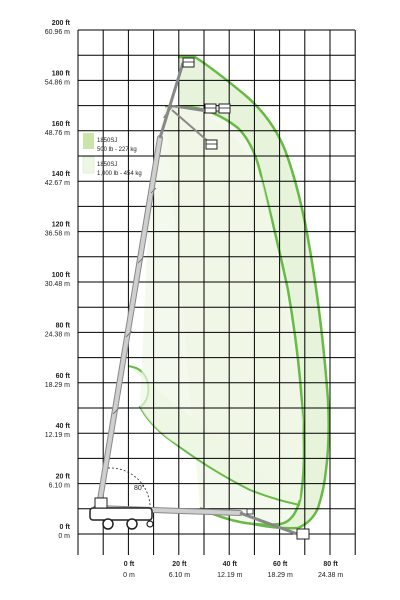 Image resolution: width=400 pixels, height=600 pixels. What do you see at coordinates (57, 82) in the screenshot?
I see `y-tick-m-label: 54.86 m` at bounding box center [57, 82].